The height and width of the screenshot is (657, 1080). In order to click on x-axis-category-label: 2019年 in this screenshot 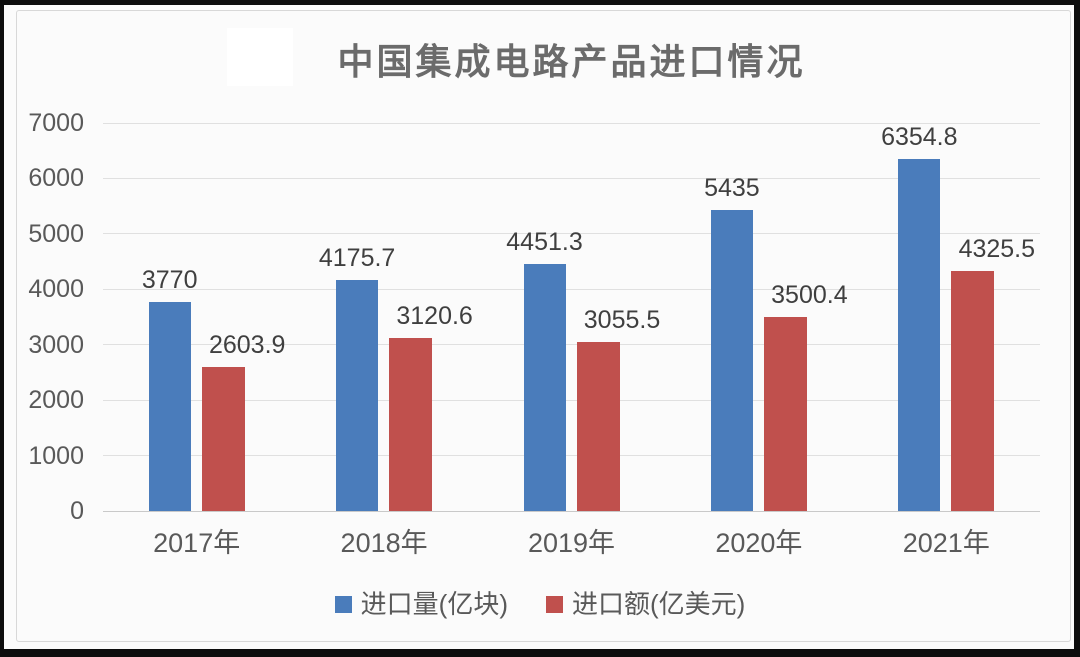, I will do `click(571, 543)`.